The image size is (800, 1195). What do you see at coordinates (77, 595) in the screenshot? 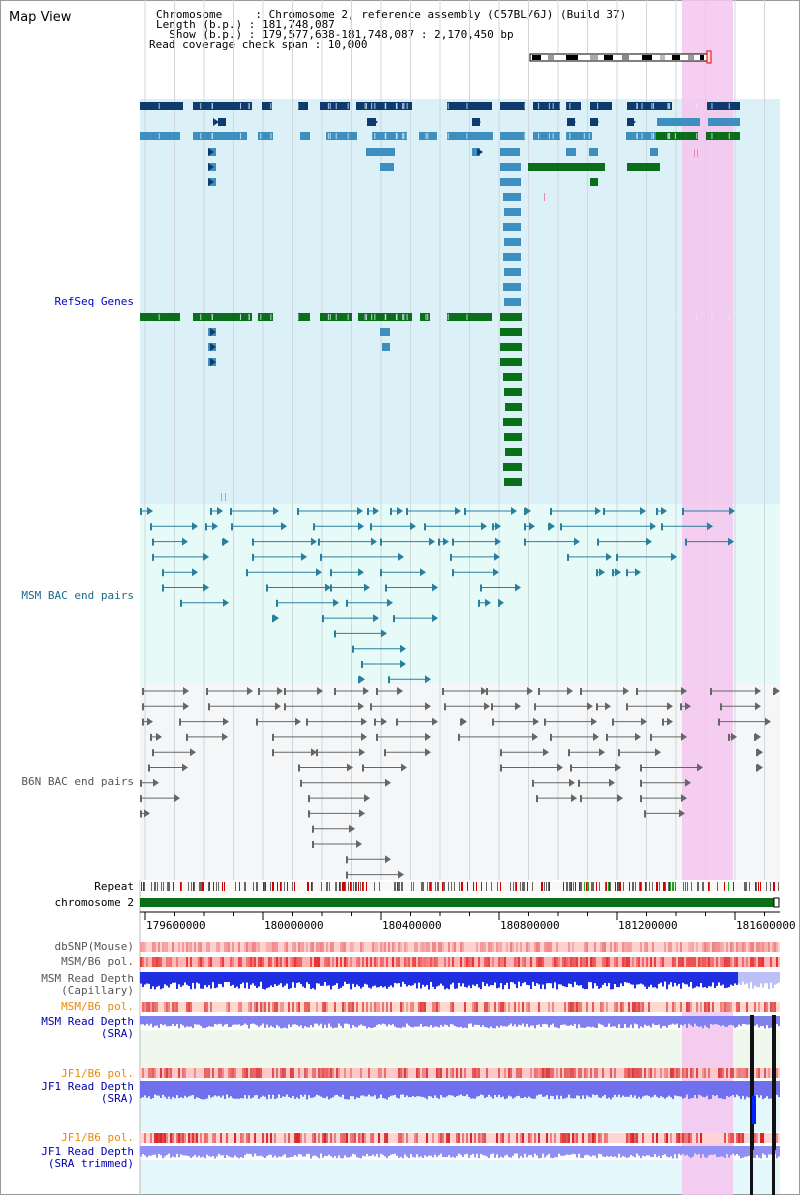
I see `msm-bac-track-label: MSM BAC end pairs` at bounding box center [77, 595].